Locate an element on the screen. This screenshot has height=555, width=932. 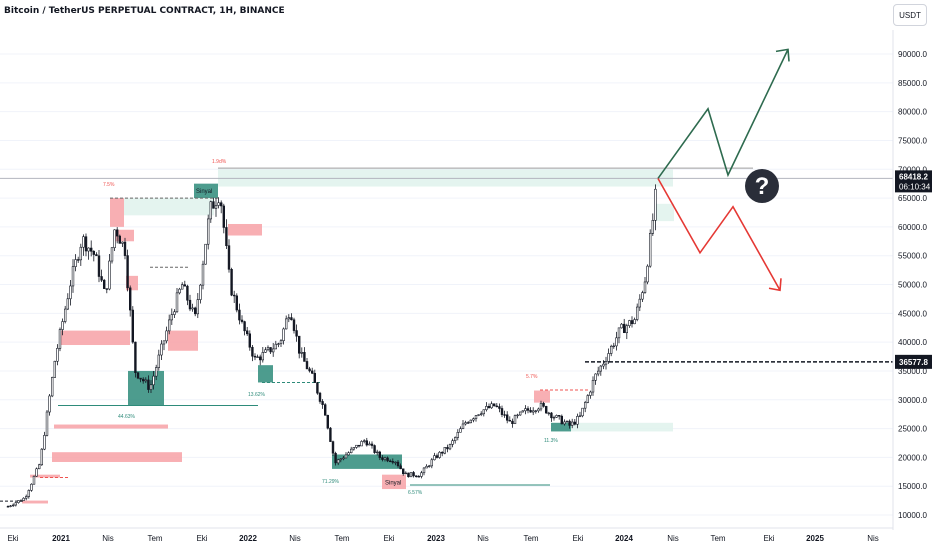
last-price-badge is located at coordinates (913, 181).